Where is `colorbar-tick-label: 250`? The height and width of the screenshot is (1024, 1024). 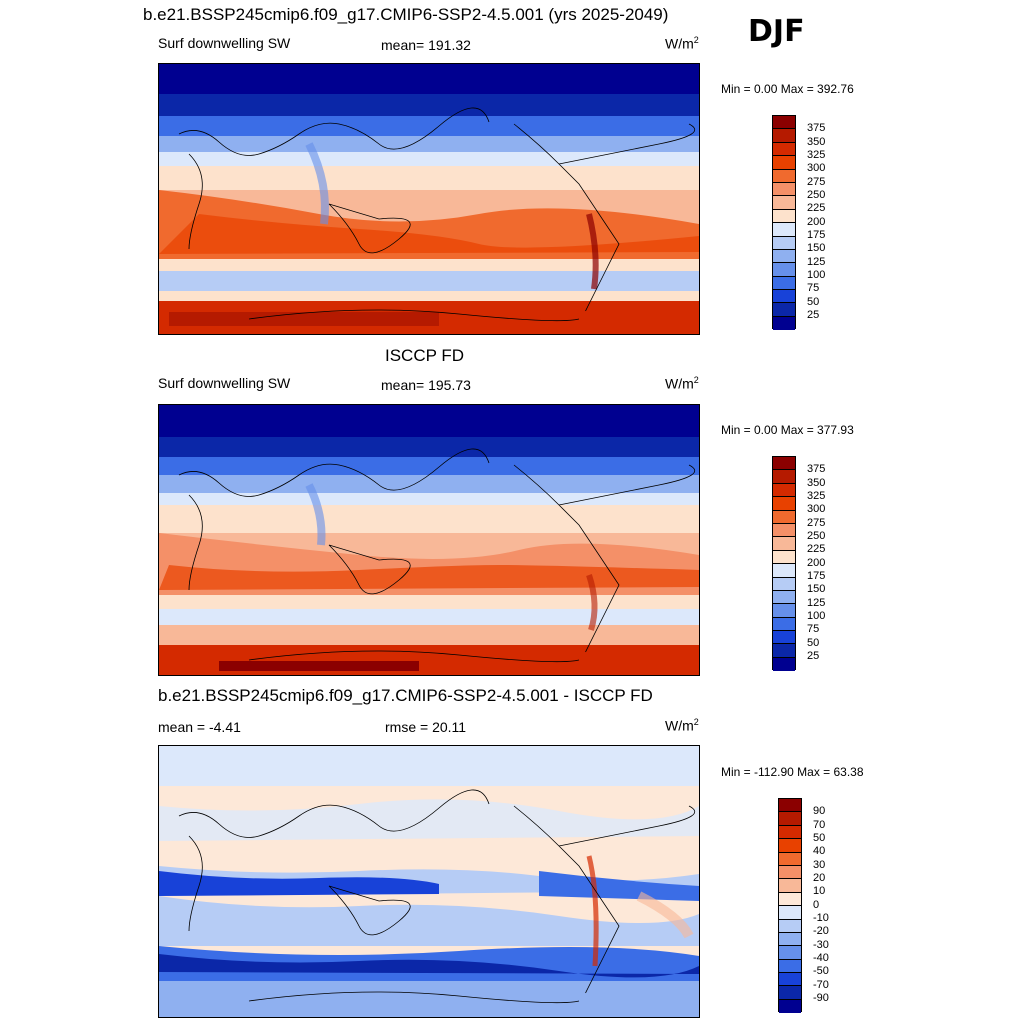
colorbar-tick-label: 250 is located at coordinates (816, 195).